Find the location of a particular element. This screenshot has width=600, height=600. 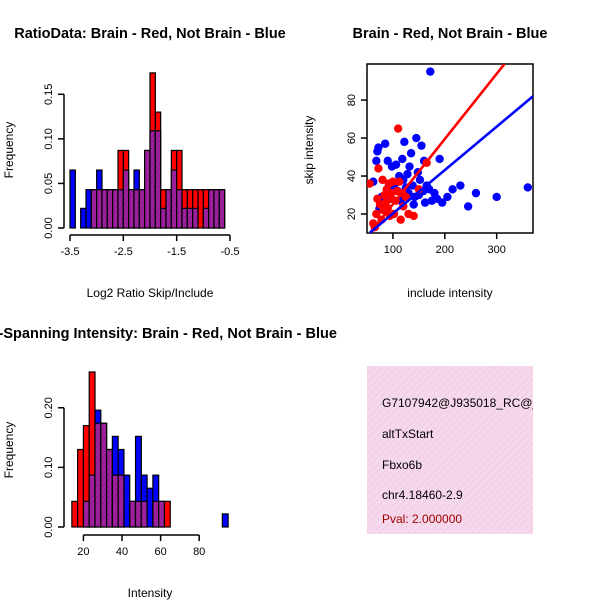

y-tick-label-2-1: 0.10 is located at coordinates (49, 467).